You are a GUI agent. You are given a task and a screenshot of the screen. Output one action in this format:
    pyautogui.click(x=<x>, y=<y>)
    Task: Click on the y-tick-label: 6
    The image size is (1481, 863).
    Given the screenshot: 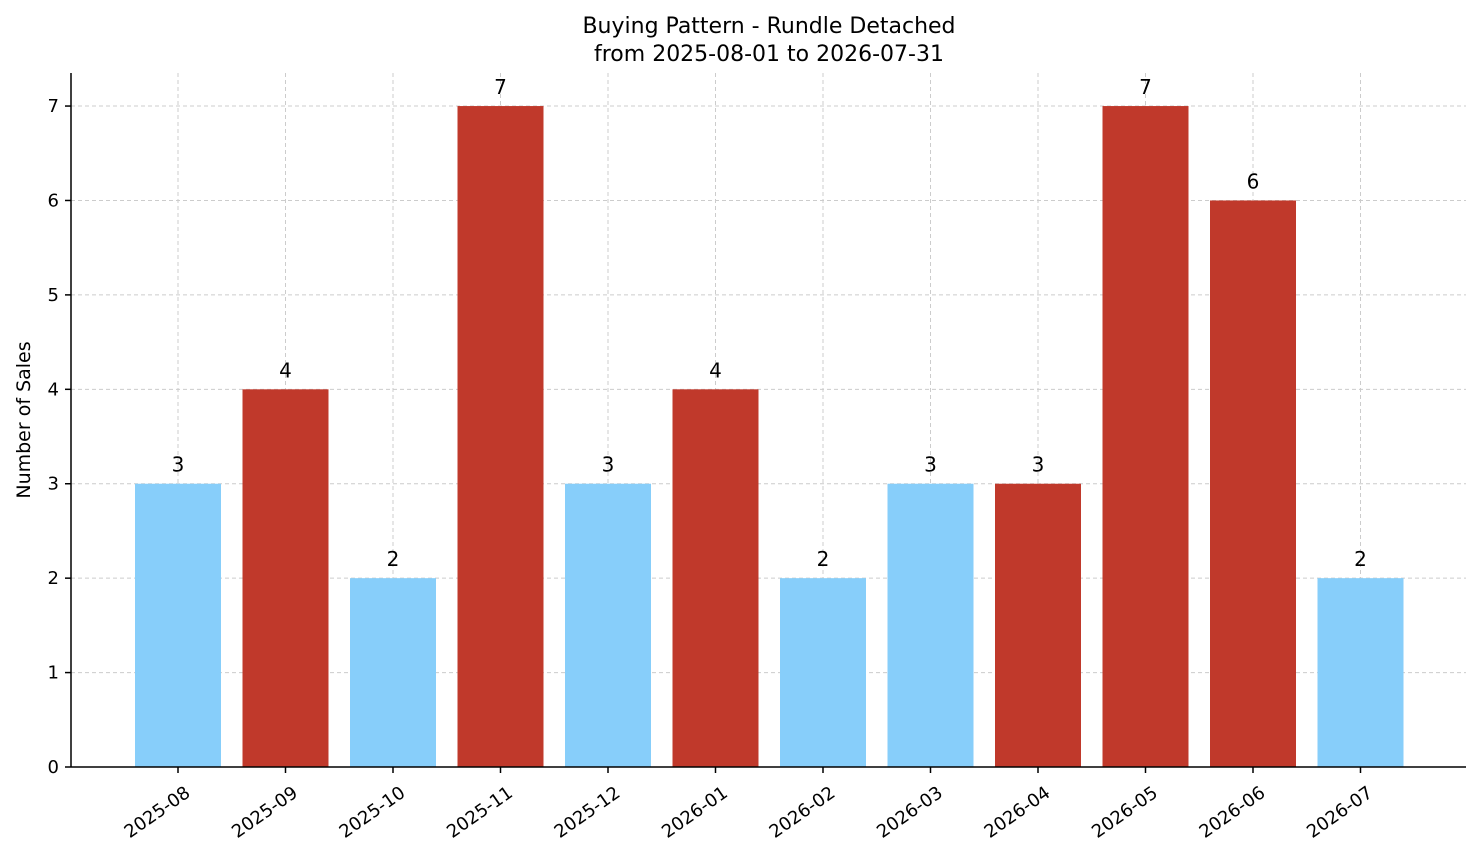 What is the action you would take?
    pyautogui.click(x=53, y=200)
    